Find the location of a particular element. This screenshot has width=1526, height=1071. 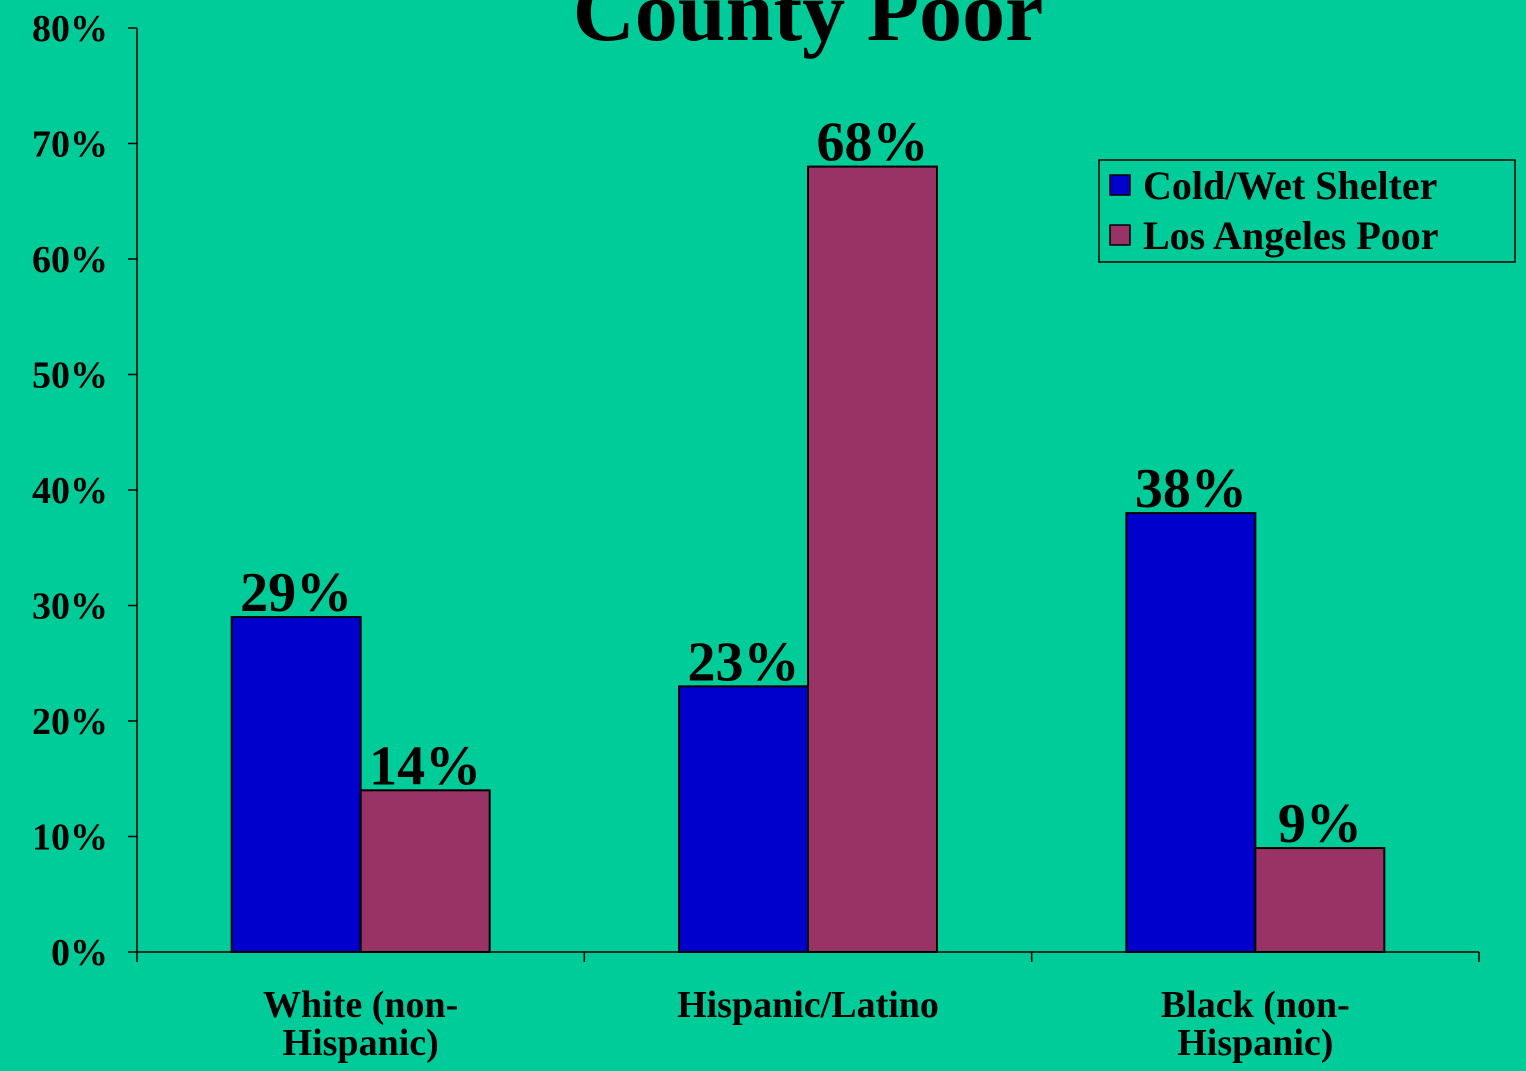

y-tick-label: 20% is located at coordinates (70, 722).